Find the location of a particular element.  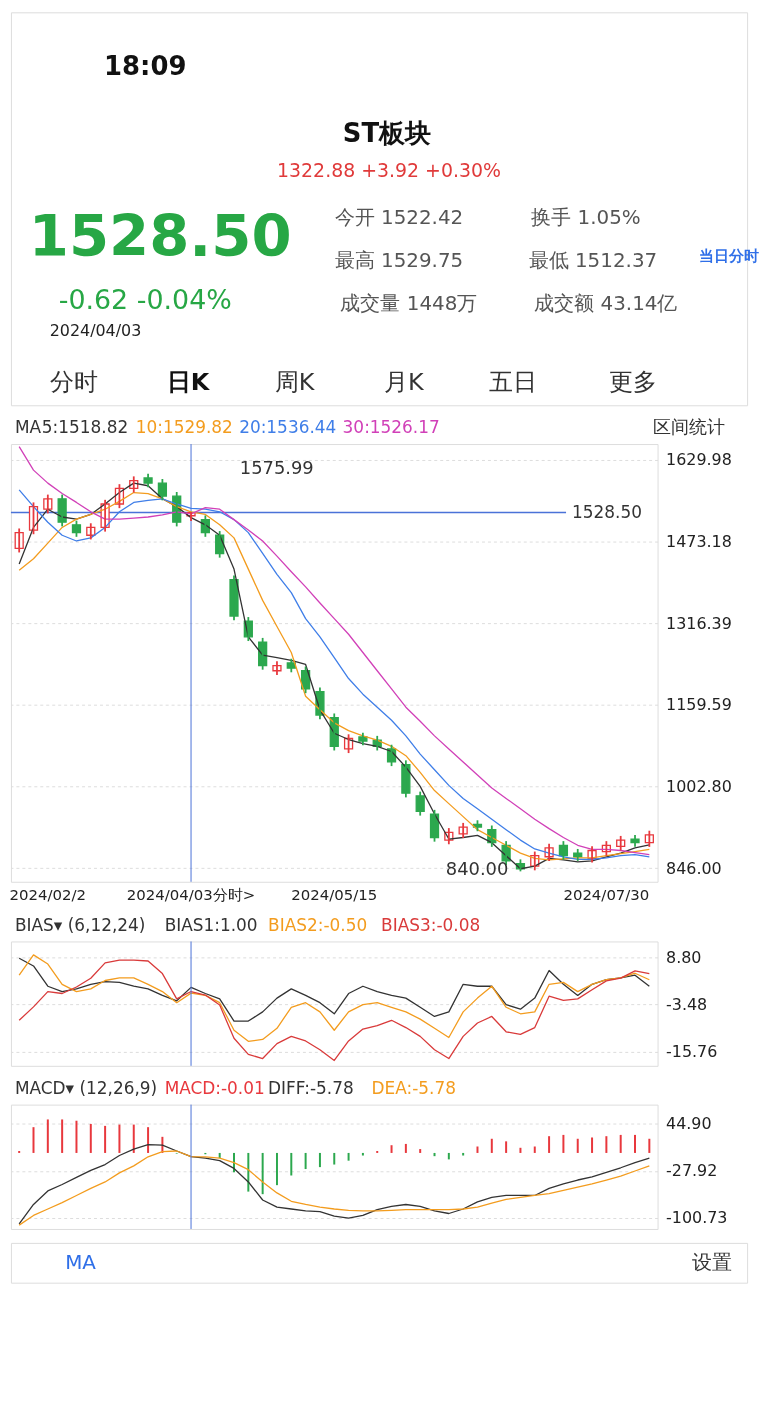

y-tick-label: 8.80 is located at coordinates (684, 958).